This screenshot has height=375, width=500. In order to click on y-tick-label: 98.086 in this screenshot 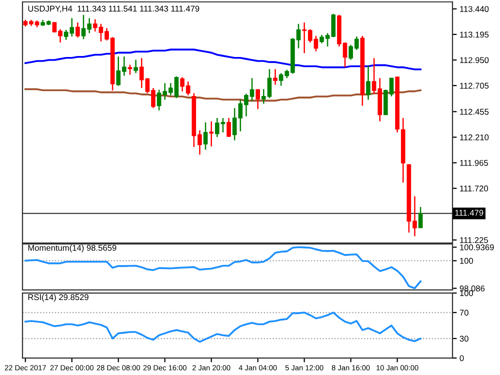, I will do `click(472, 289)`.